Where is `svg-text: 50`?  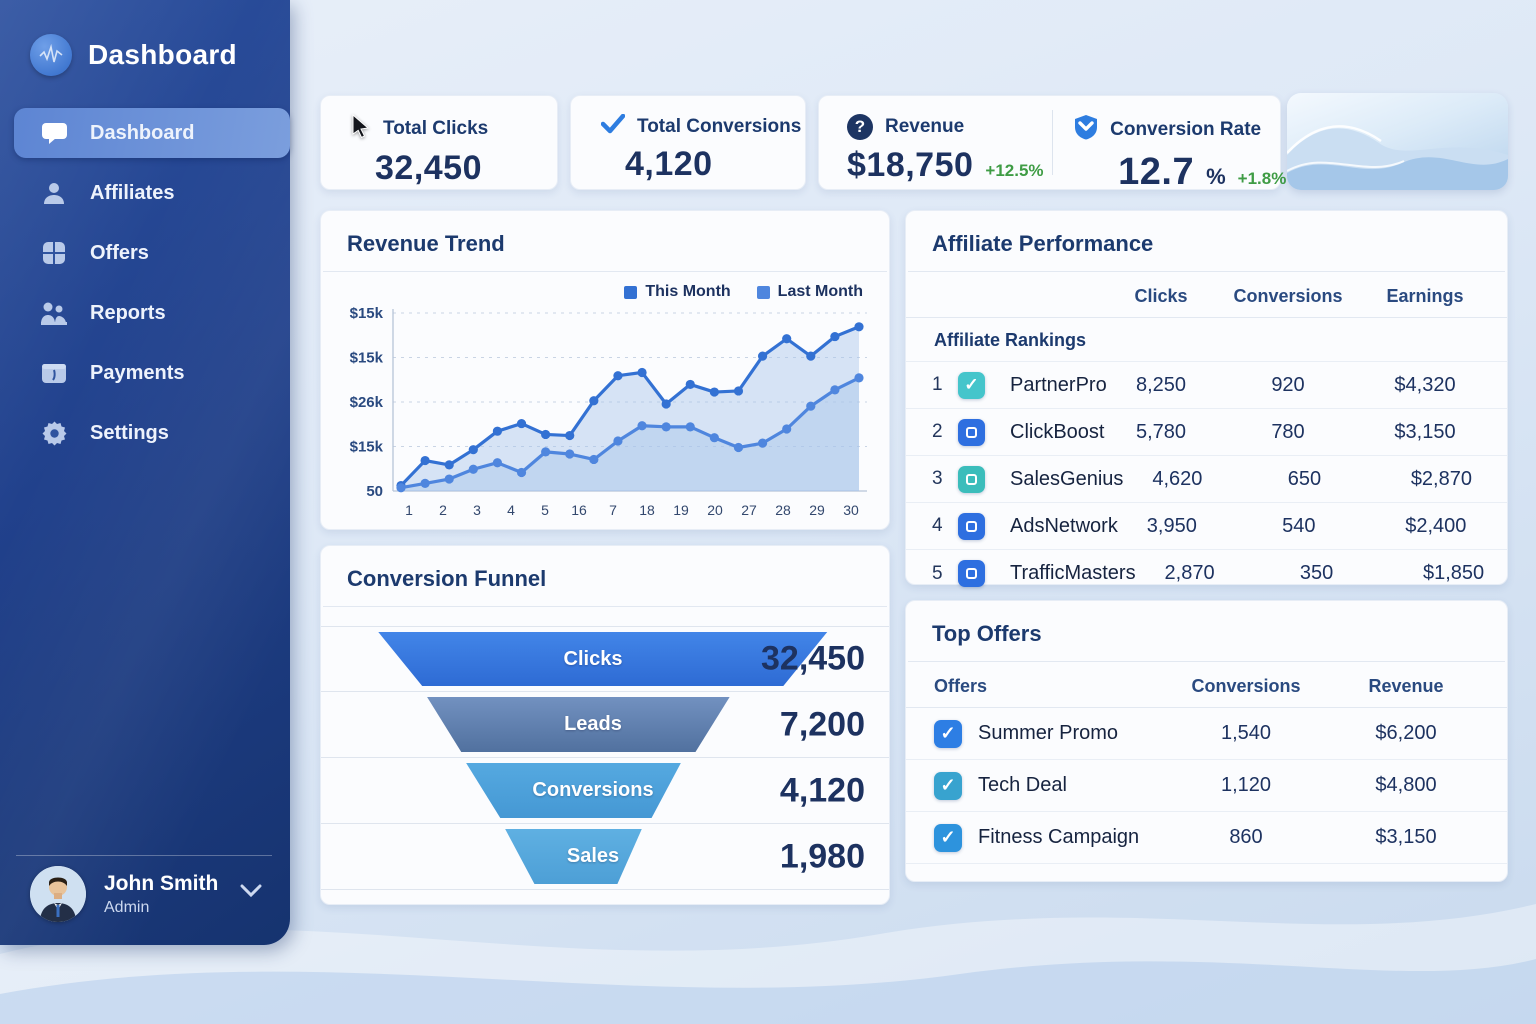
svg-text: 50 is located at coordinates (374, 491).